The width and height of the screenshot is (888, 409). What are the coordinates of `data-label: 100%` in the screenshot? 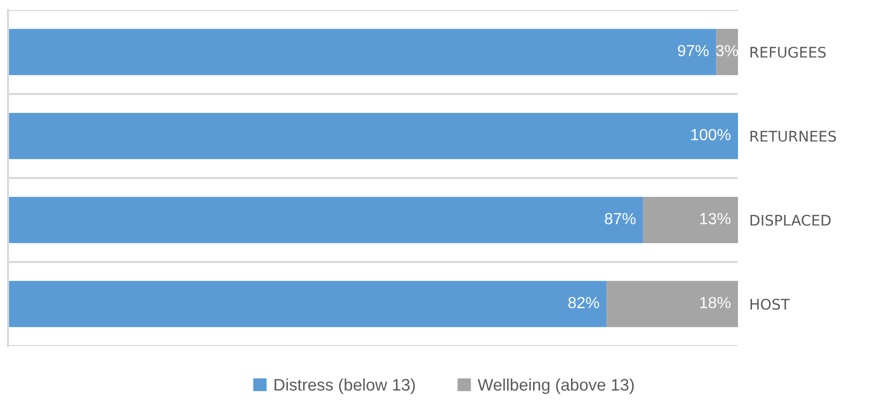 It's located at (710, 134).